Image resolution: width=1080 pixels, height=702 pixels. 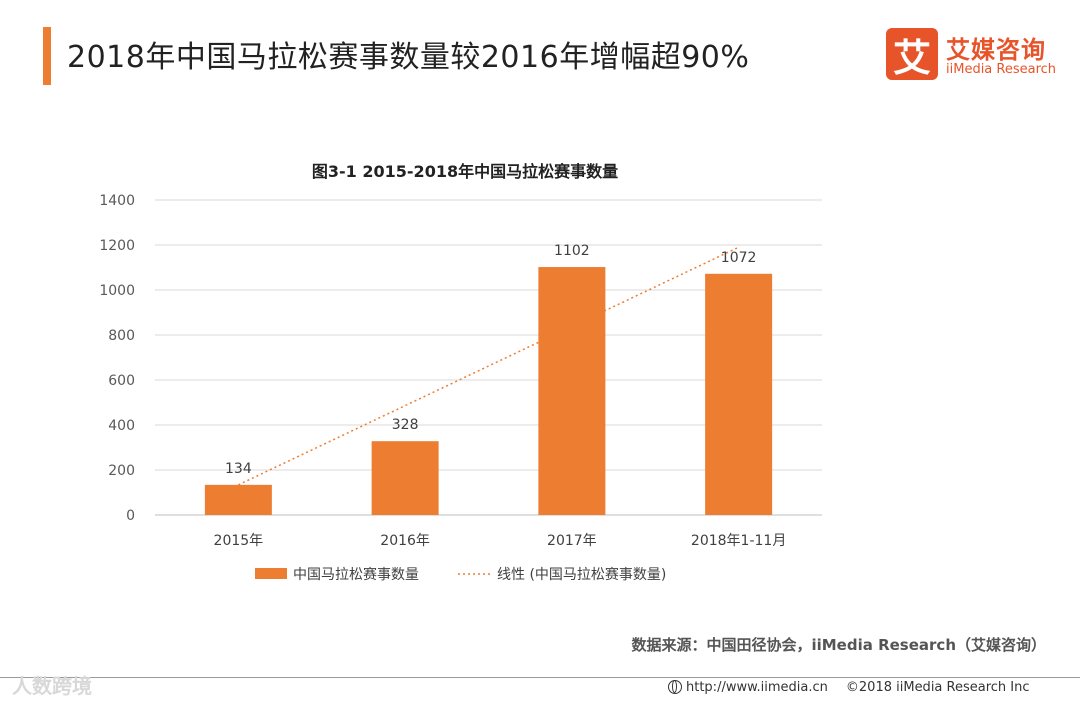 I want to click on chart-title: 图3-1 2015-2018年中国马拉松赛事数量, so click(x=465, y=171).